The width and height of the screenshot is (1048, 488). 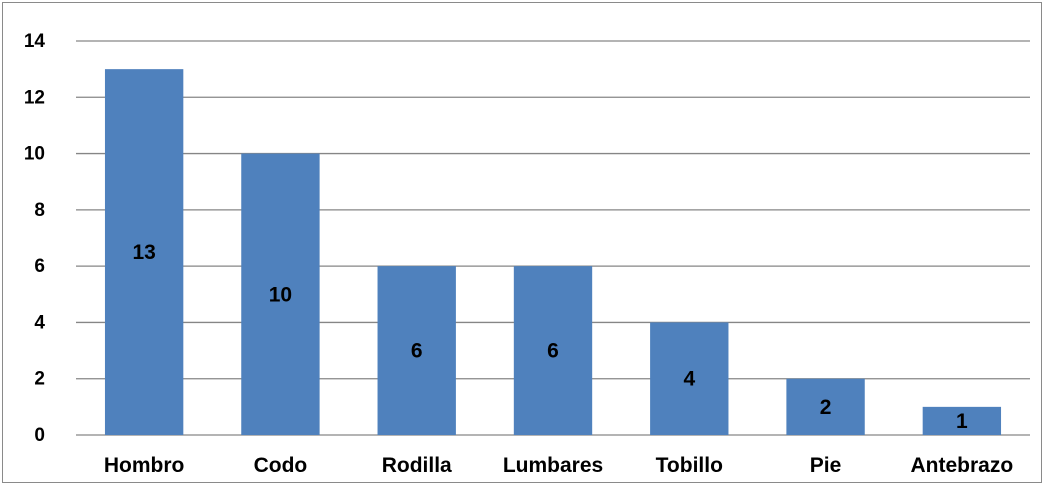 I want to click on y-tick-label: 2, so click(x=39, y=379).